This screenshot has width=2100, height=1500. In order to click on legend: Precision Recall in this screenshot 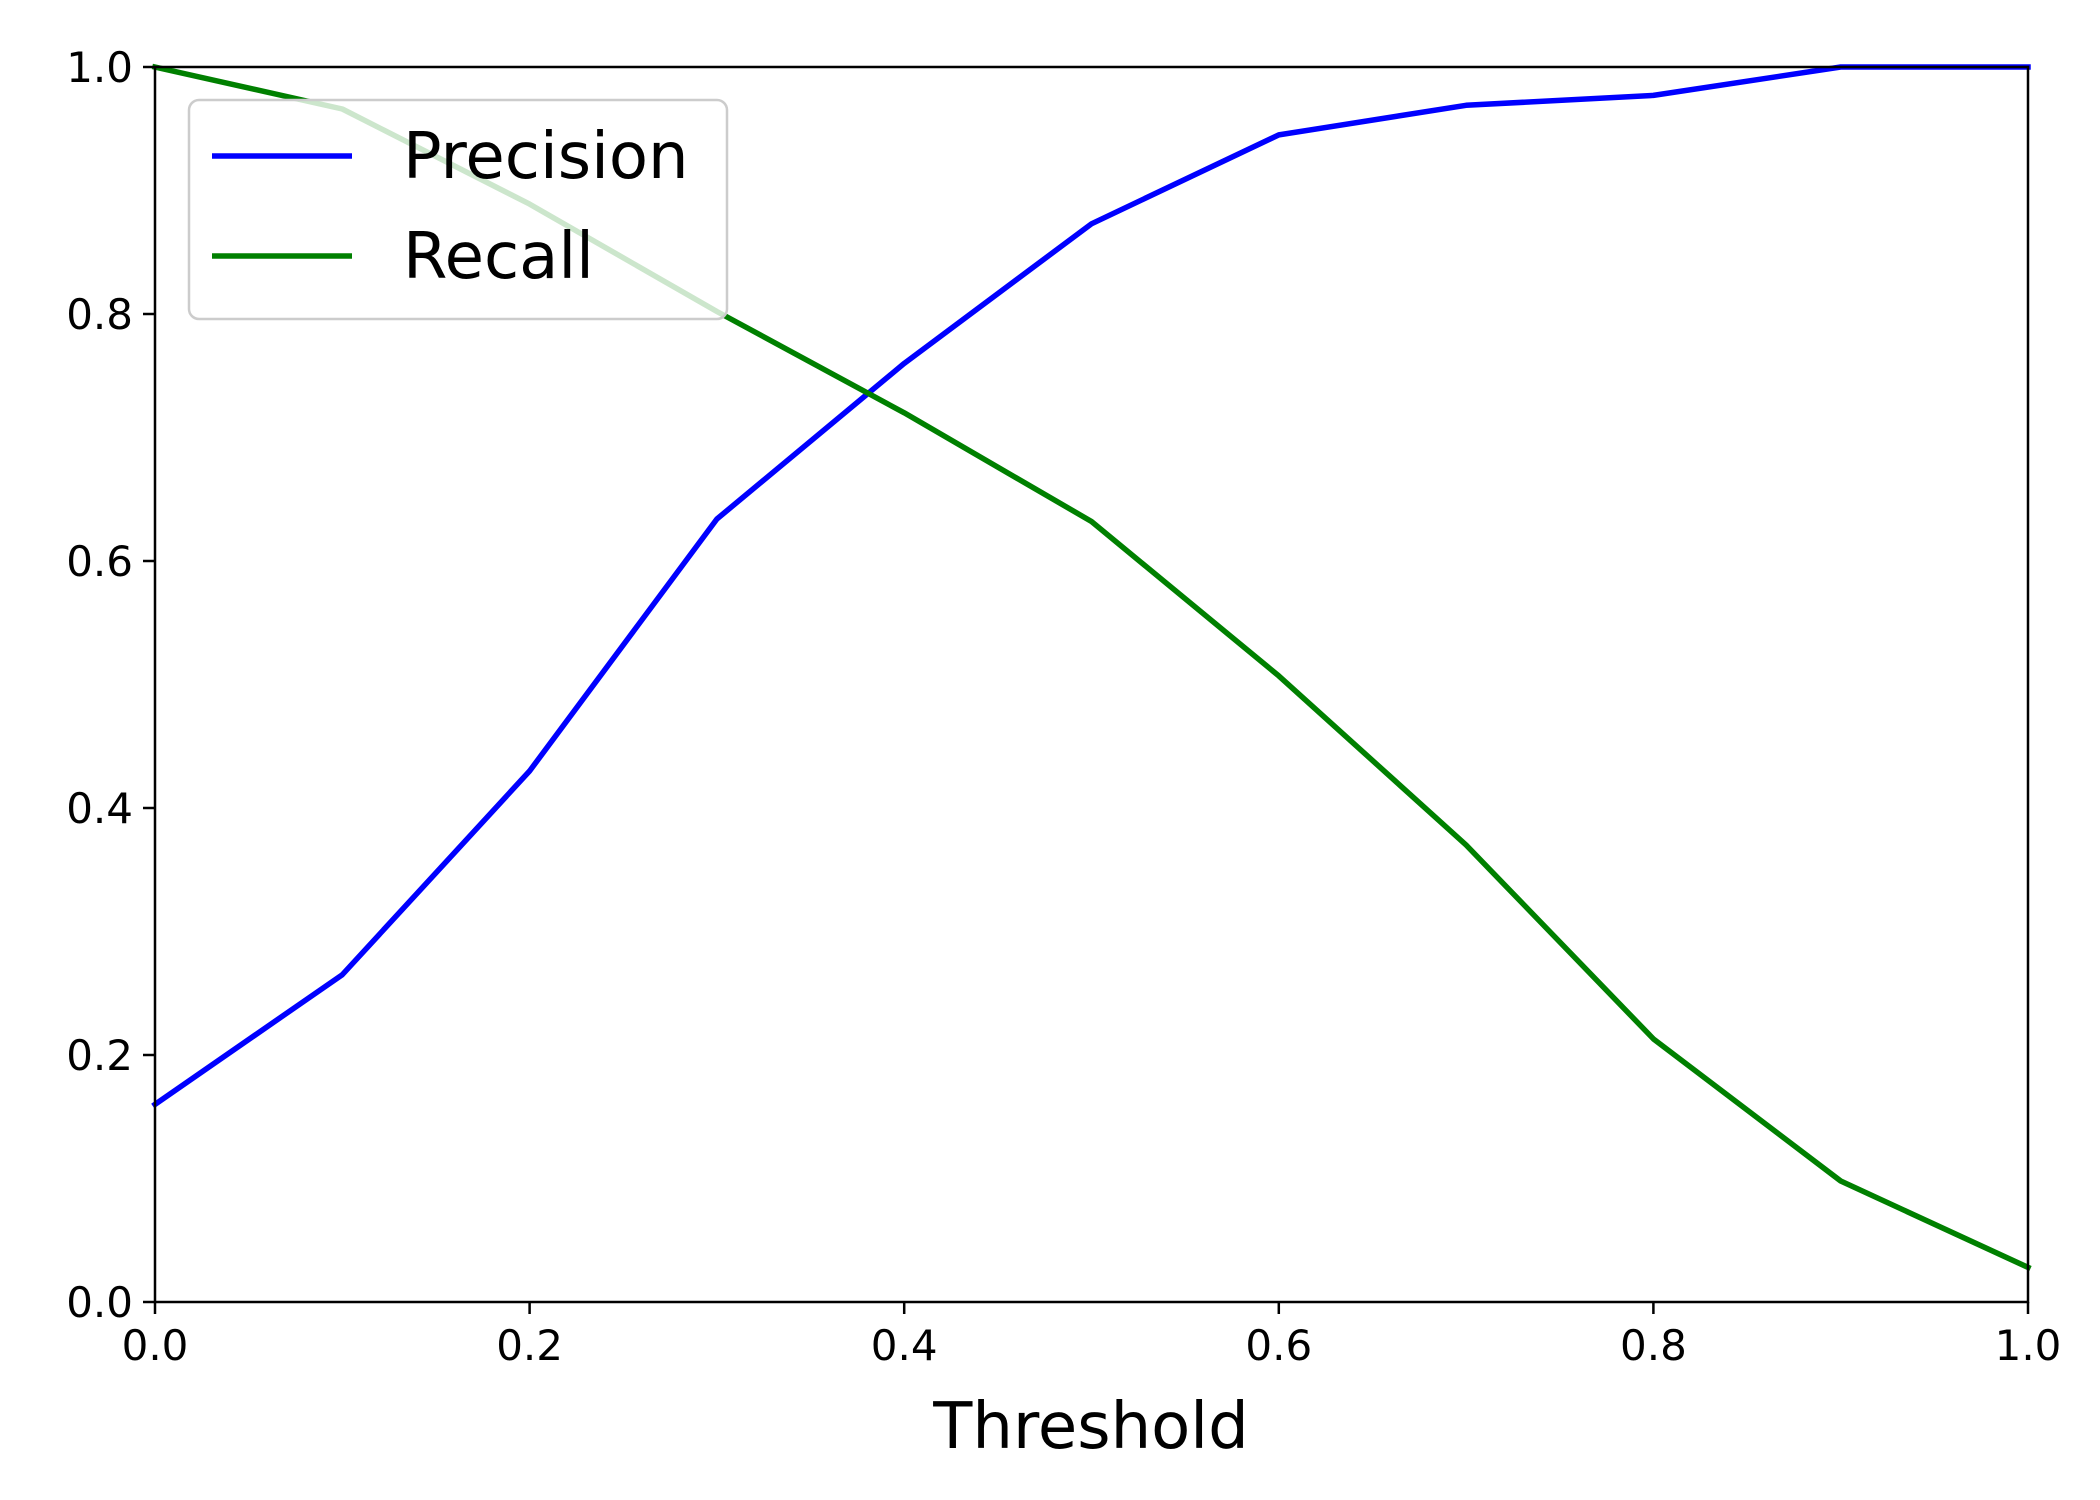, I will do `click(458, 209)`.